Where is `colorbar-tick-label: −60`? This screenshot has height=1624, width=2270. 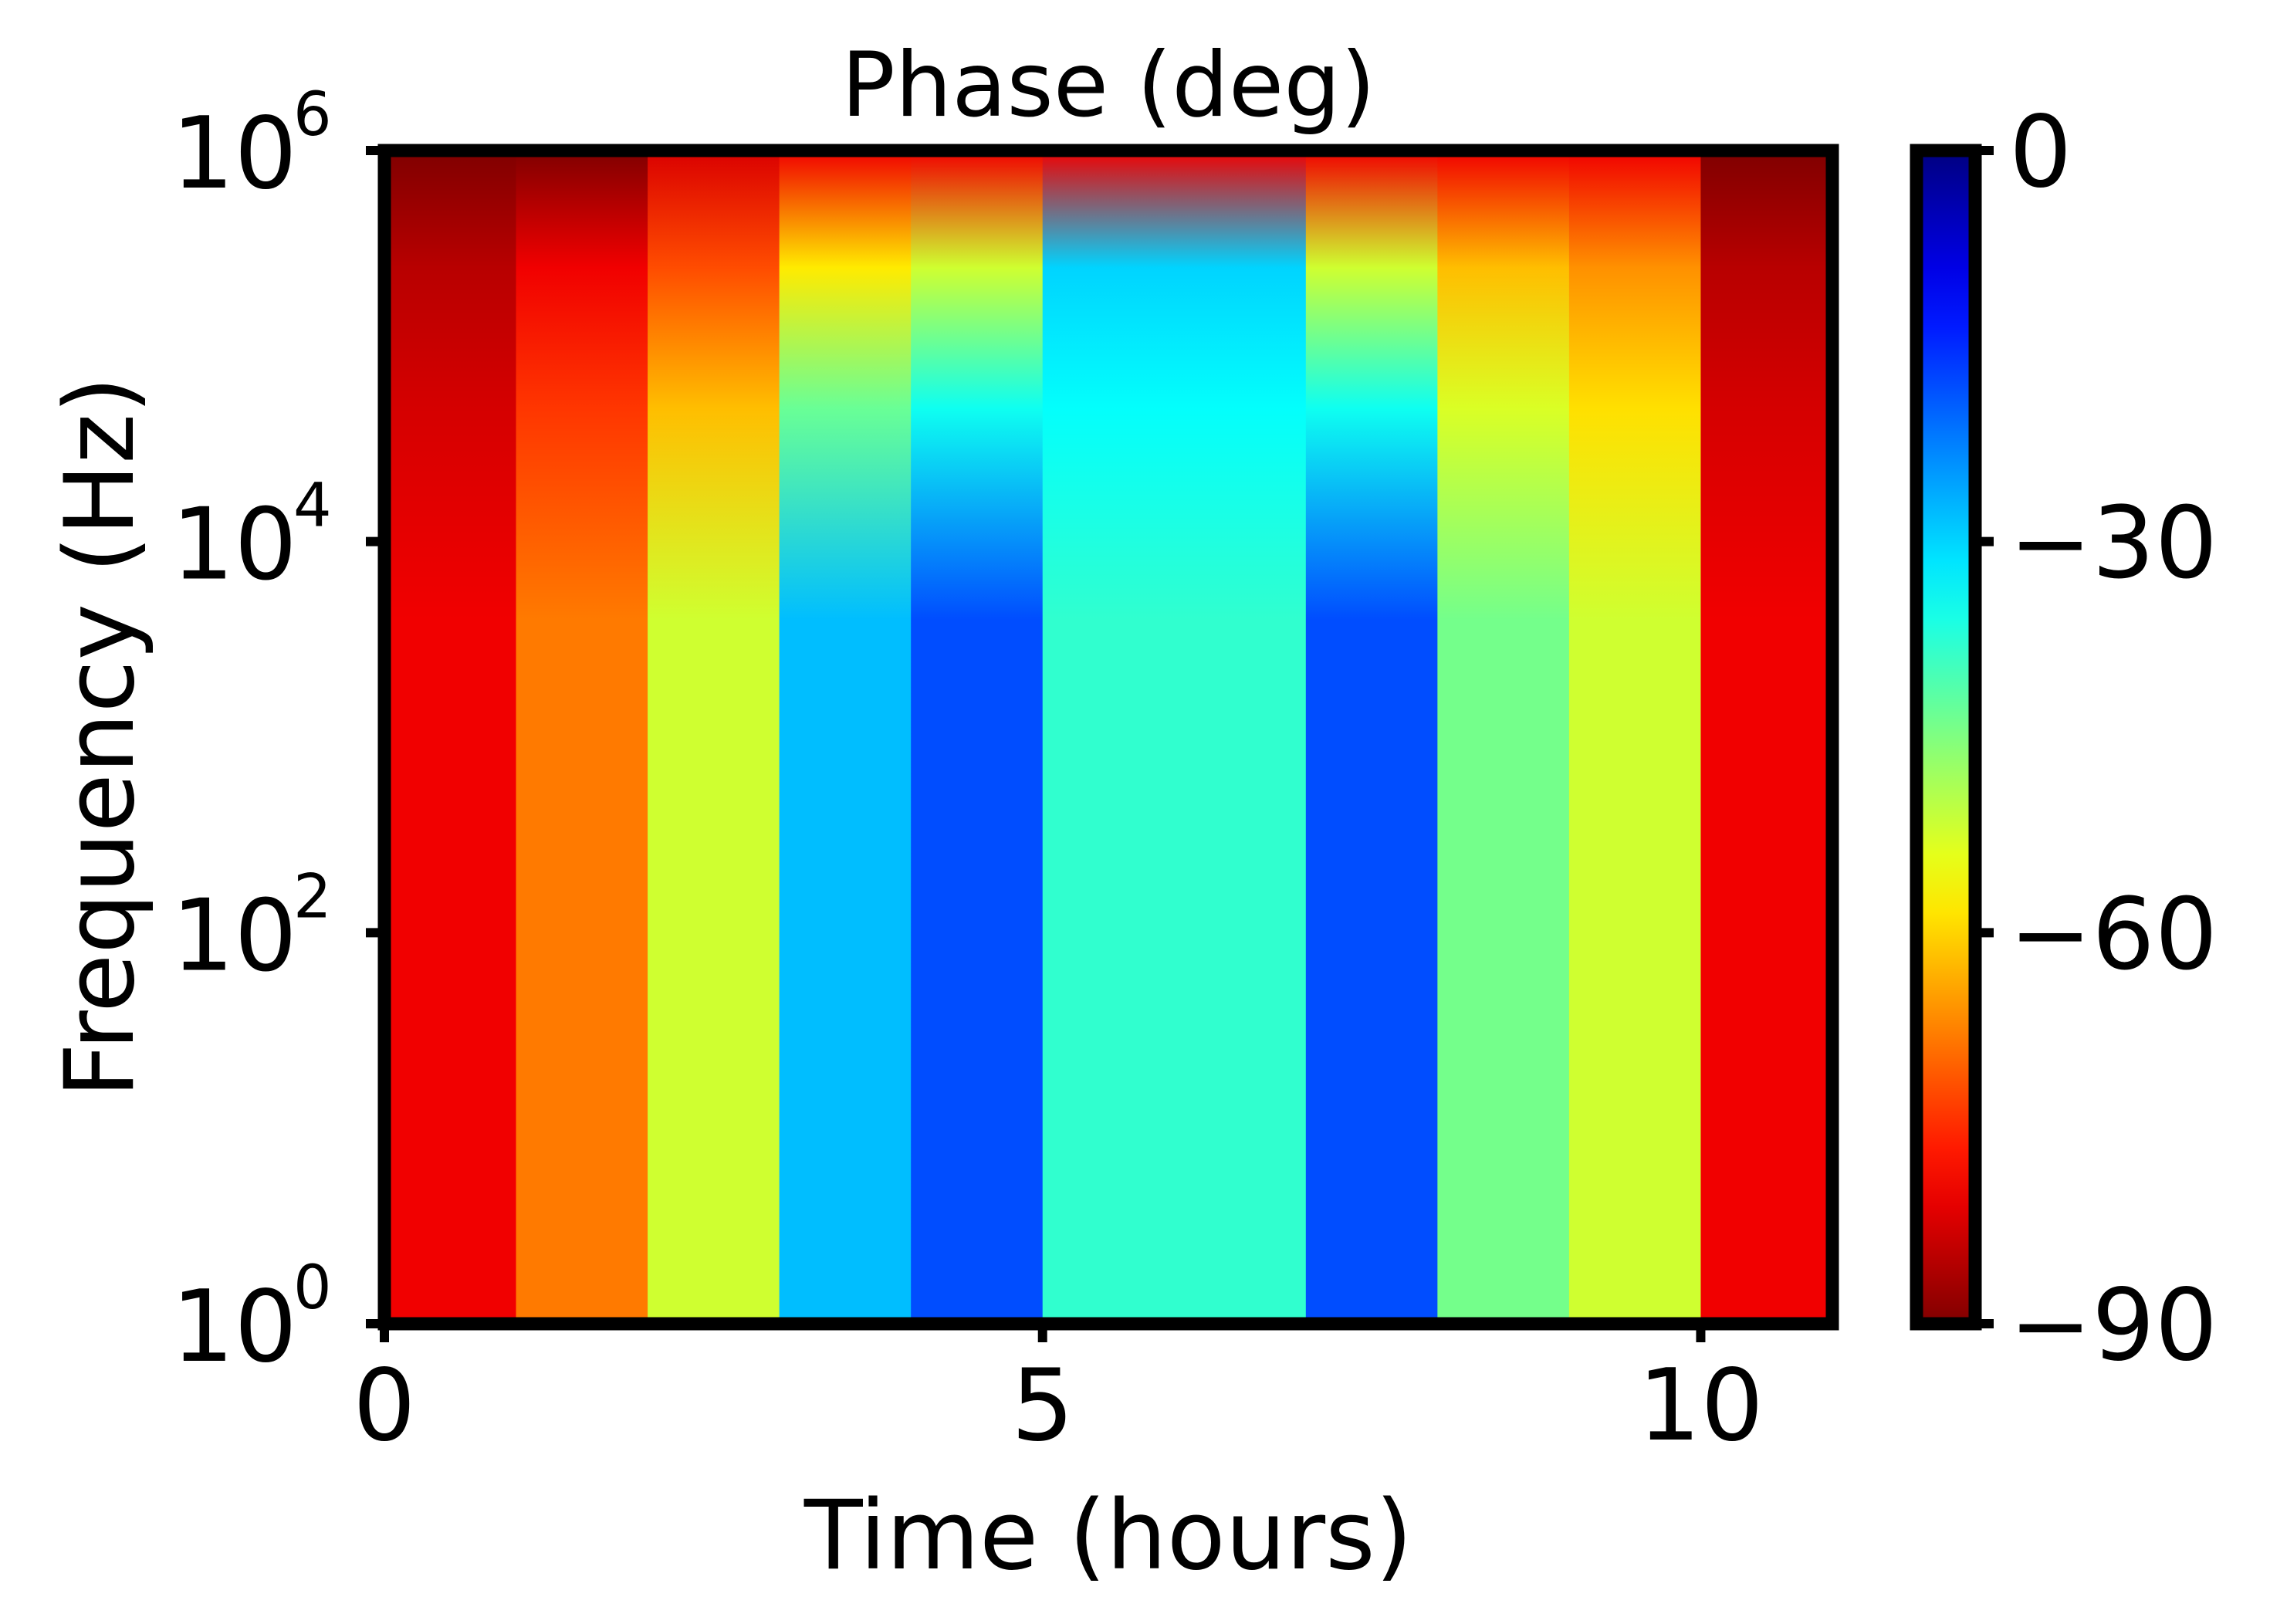 colorbar-tick-label: −60 is located at coordinates (2113, 935).